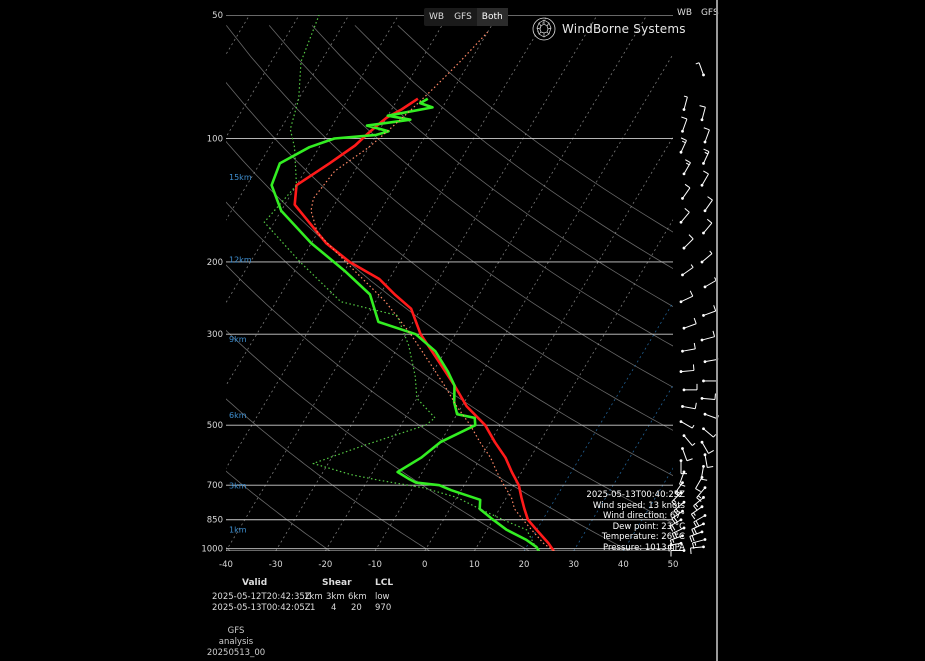 The height and width of the screenshot is (661, 925). I want to click on x-tick-label: 10, so click(474, 565).